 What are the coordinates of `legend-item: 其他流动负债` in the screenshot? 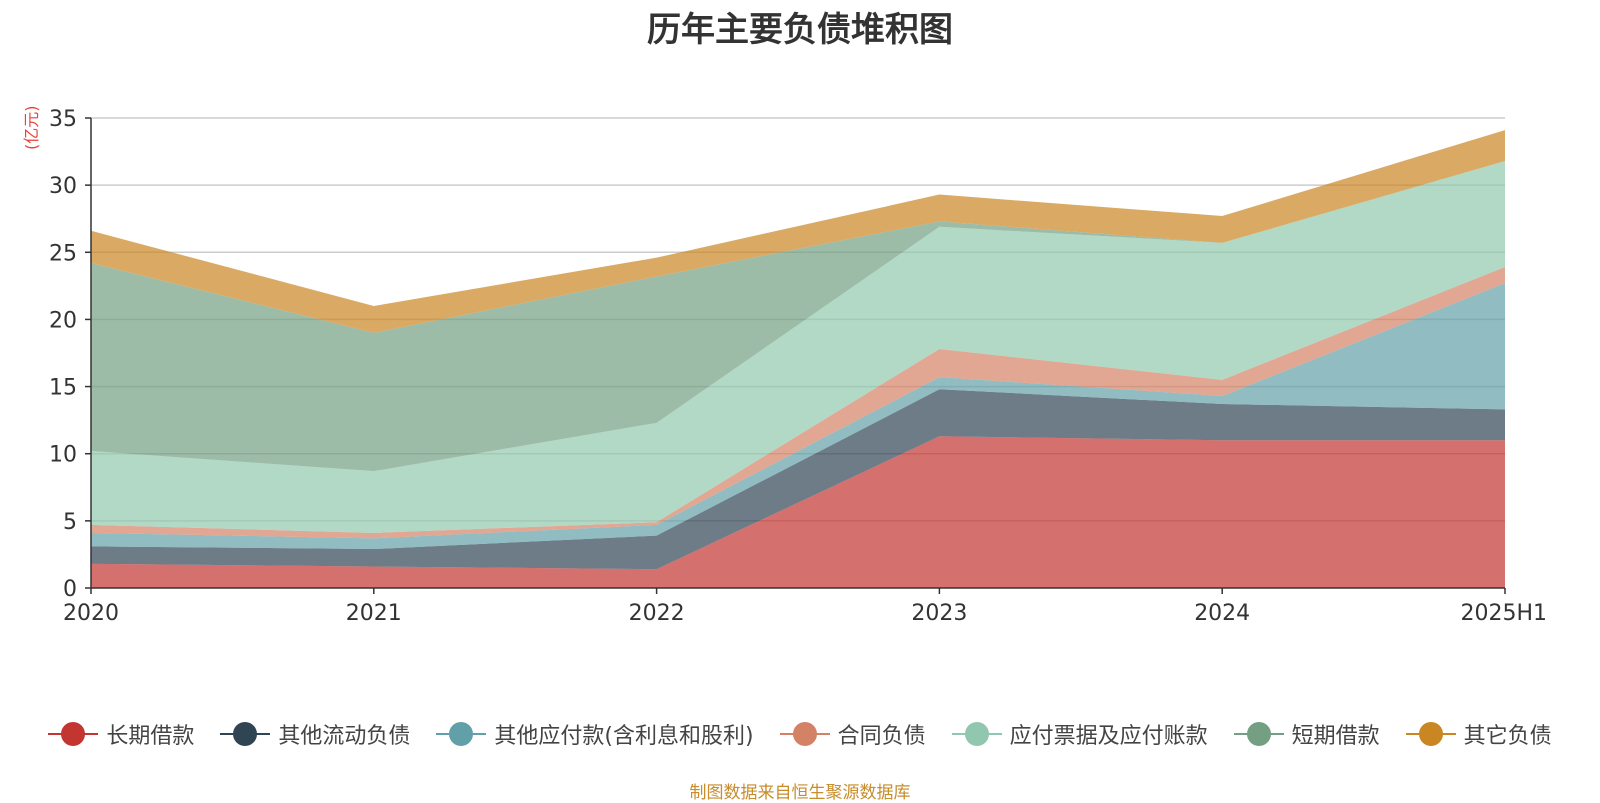 It's located at (315, 734).